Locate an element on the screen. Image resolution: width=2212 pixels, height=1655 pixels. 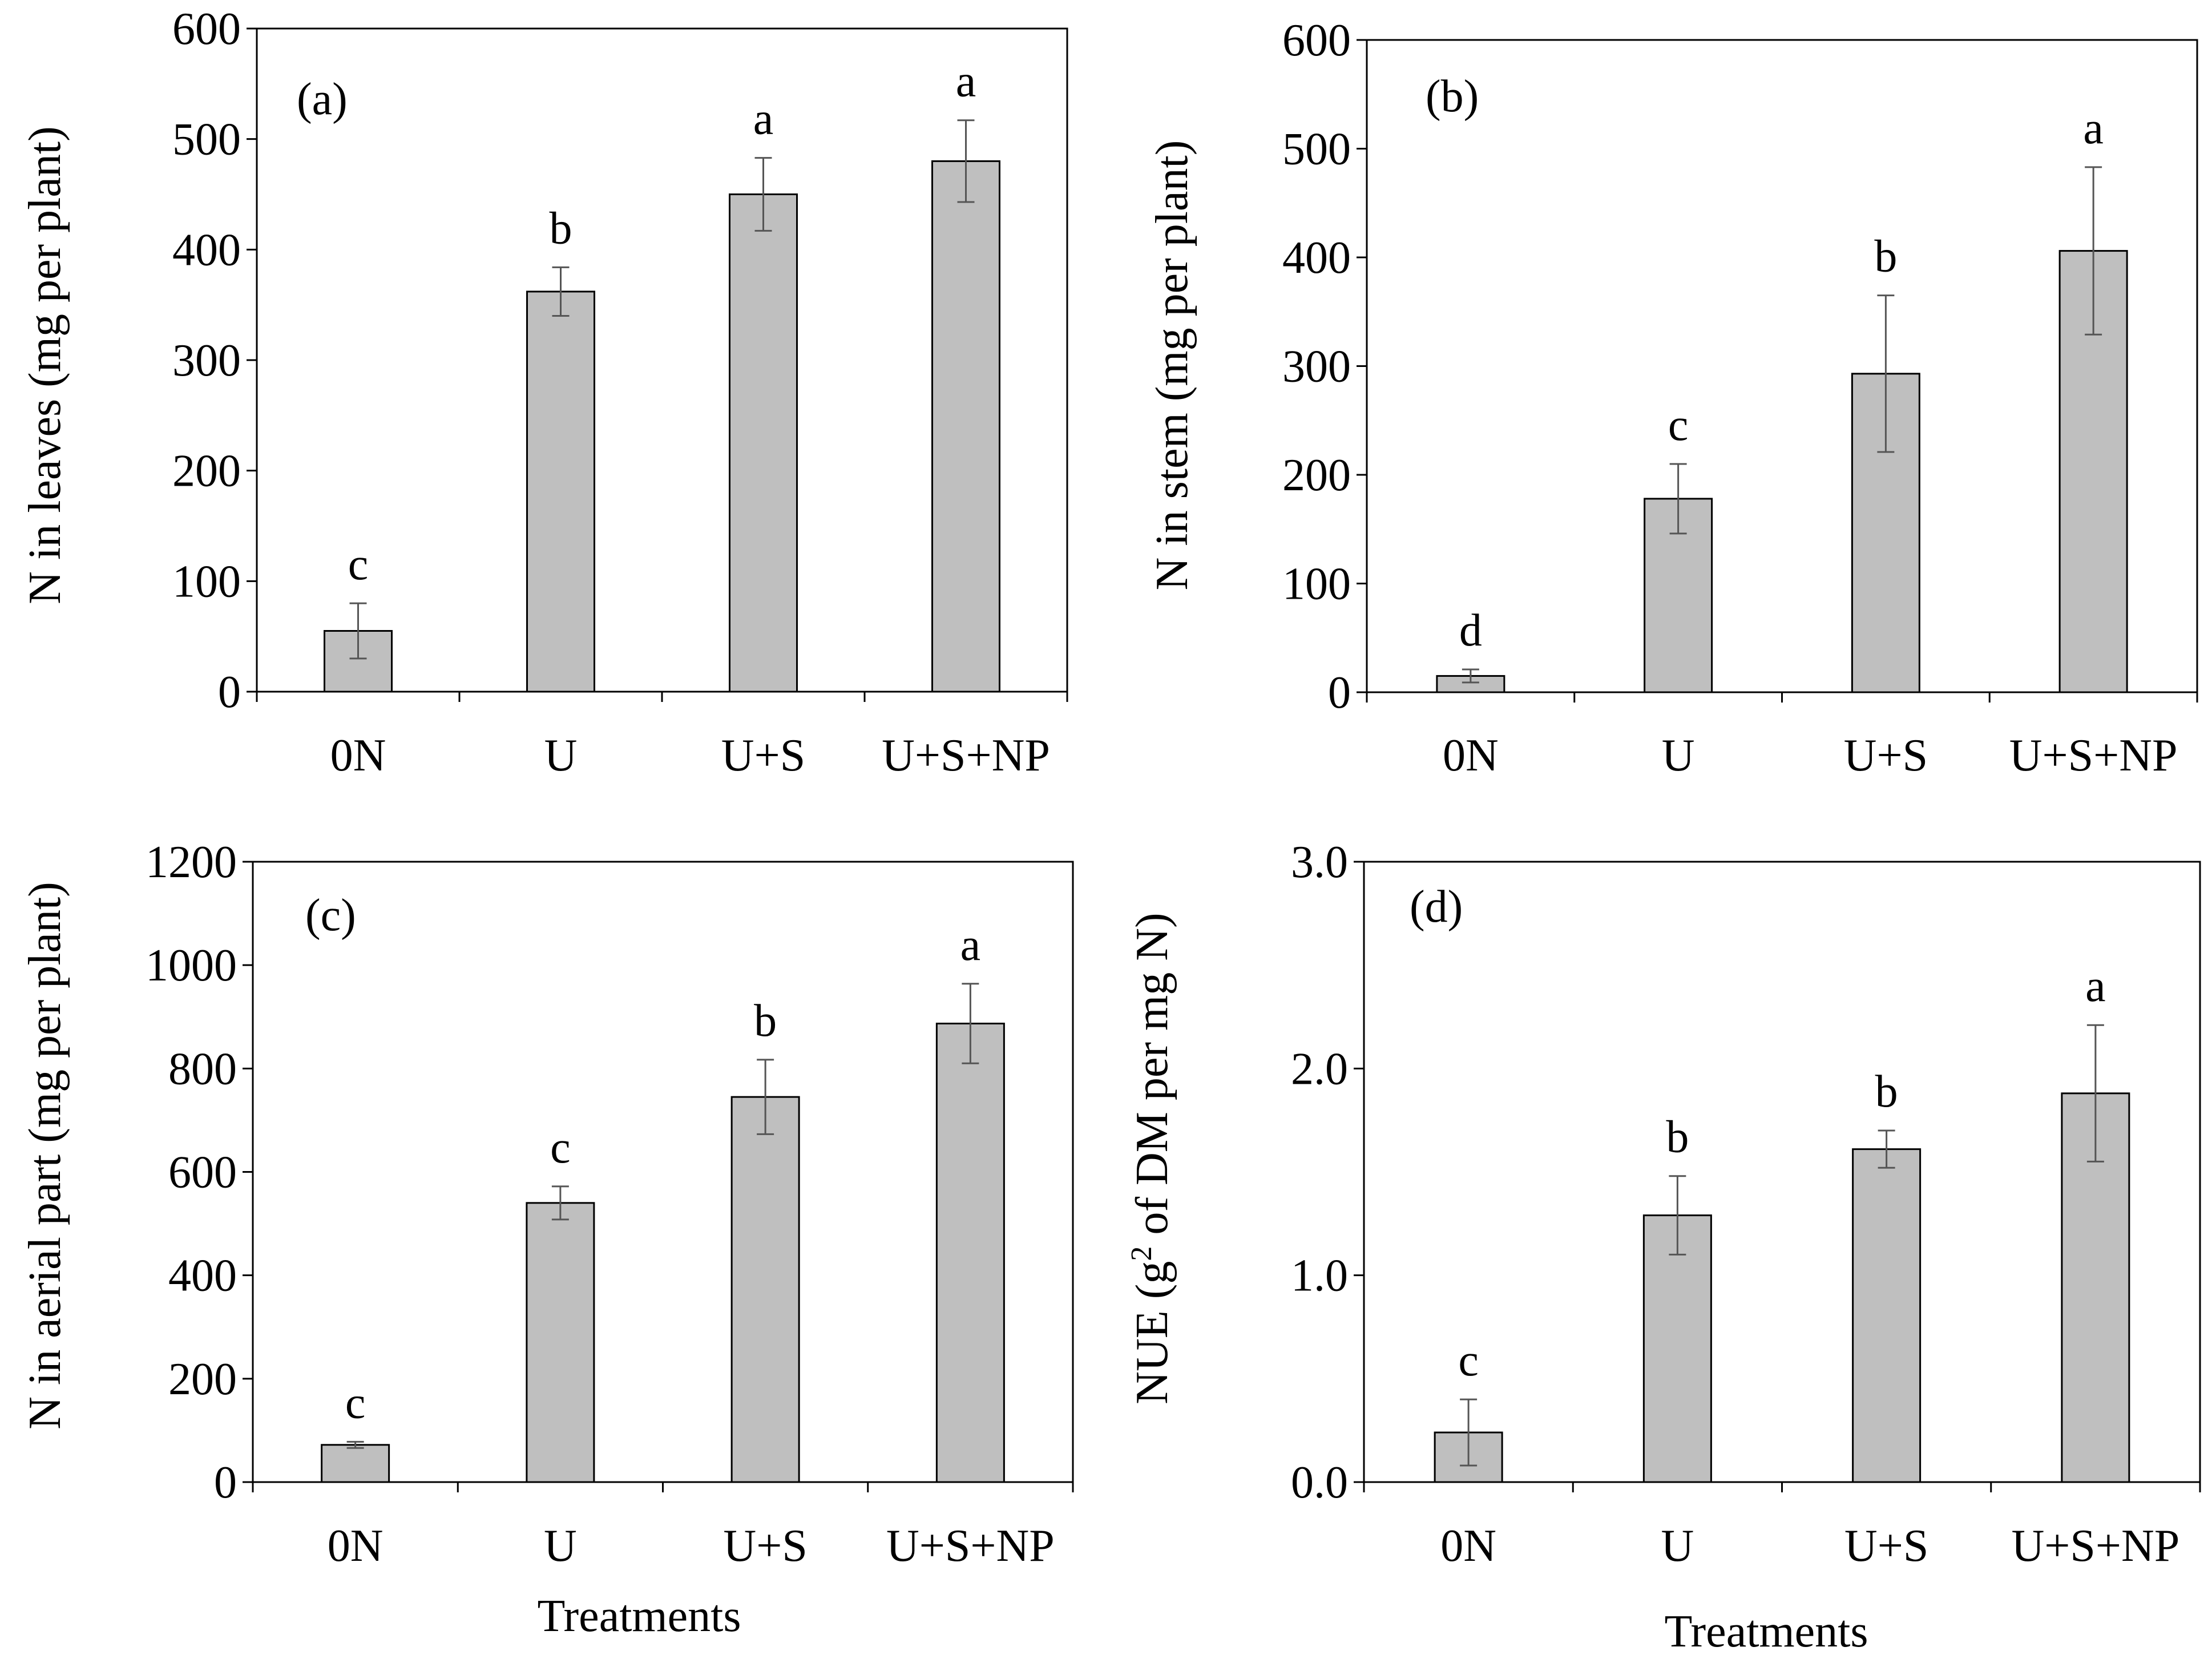
panel-a-ytick-label: 500 is located at coordinates (206, 140).